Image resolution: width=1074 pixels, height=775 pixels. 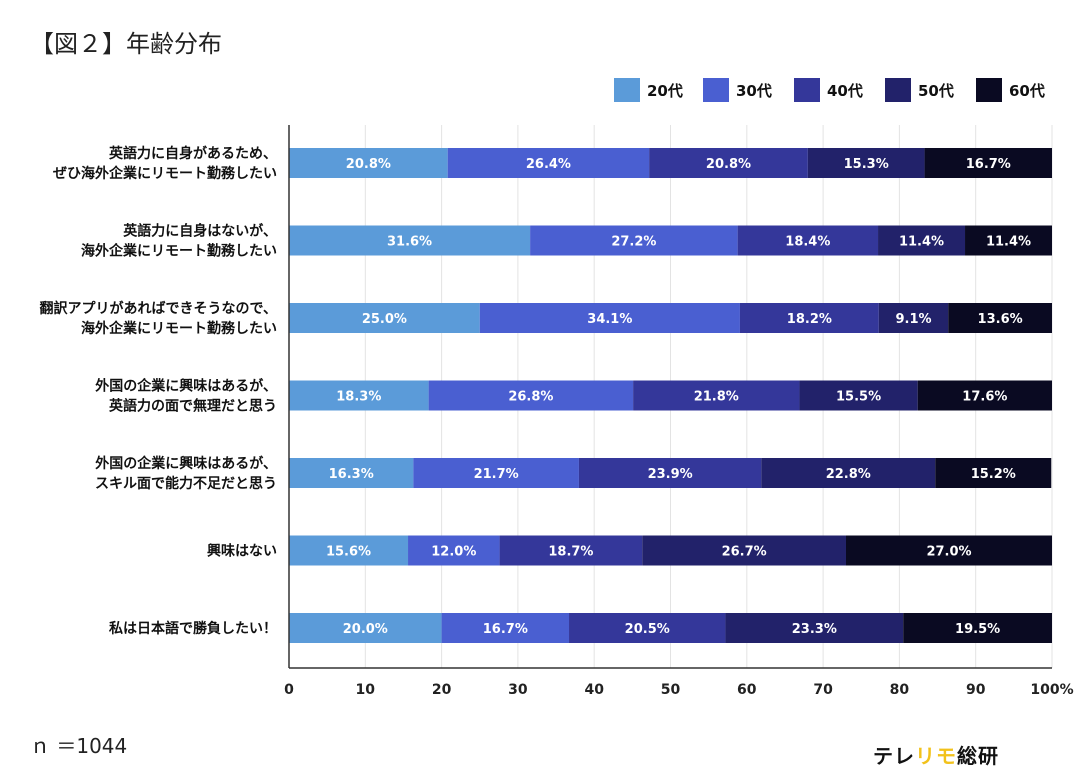 I want to click on x-tick-label: 20, so click(x=442, y=690).